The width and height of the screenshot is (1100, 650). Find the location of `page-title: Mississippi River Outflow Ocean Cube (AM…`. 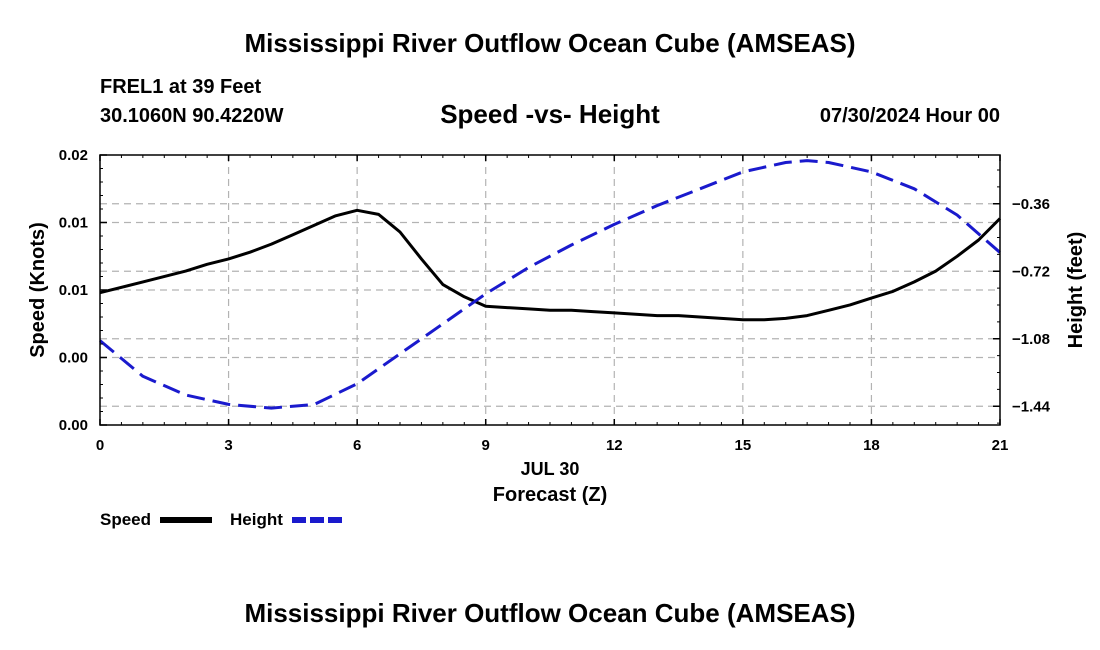

page-title: Mississippi River Outflow Ocean Cube (AM… is located at coordinates (550, 43).